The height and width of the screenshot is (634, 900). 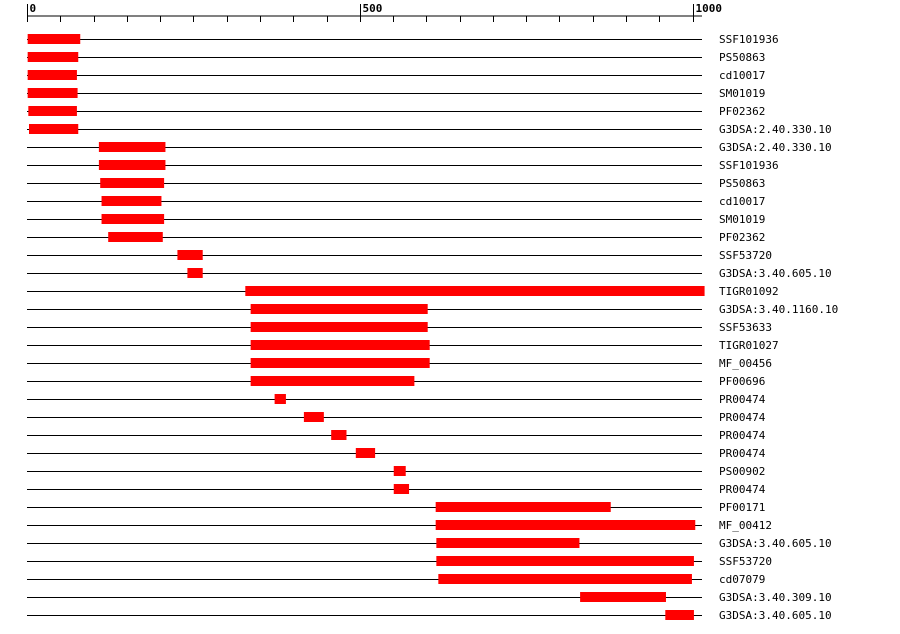 What do you see at coordinates (373, 8) in the screenshot?
I see `x-axis-tick-label: 500` at bounding box center [373, 8].